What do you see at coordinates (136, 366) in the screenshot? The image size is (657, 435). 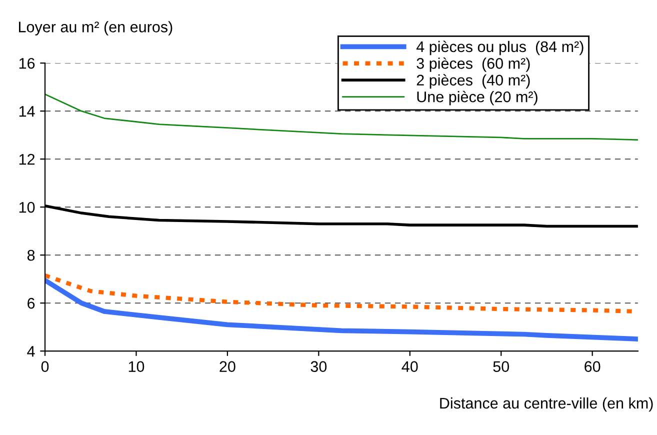 I see `x-tick-label: 10` at bounding box center [136, 366].